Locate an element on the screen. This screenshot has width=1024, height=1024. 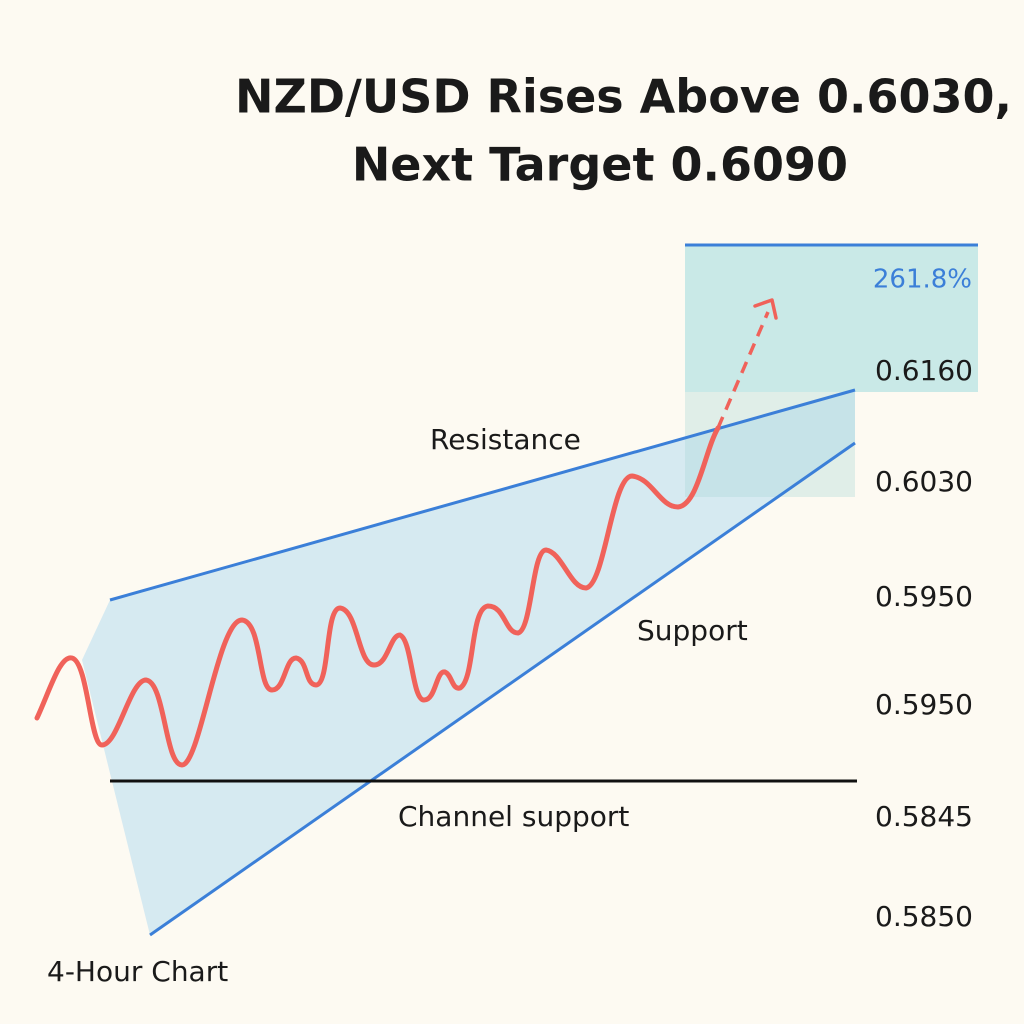
target-zone is located at coordinates (831, 318).